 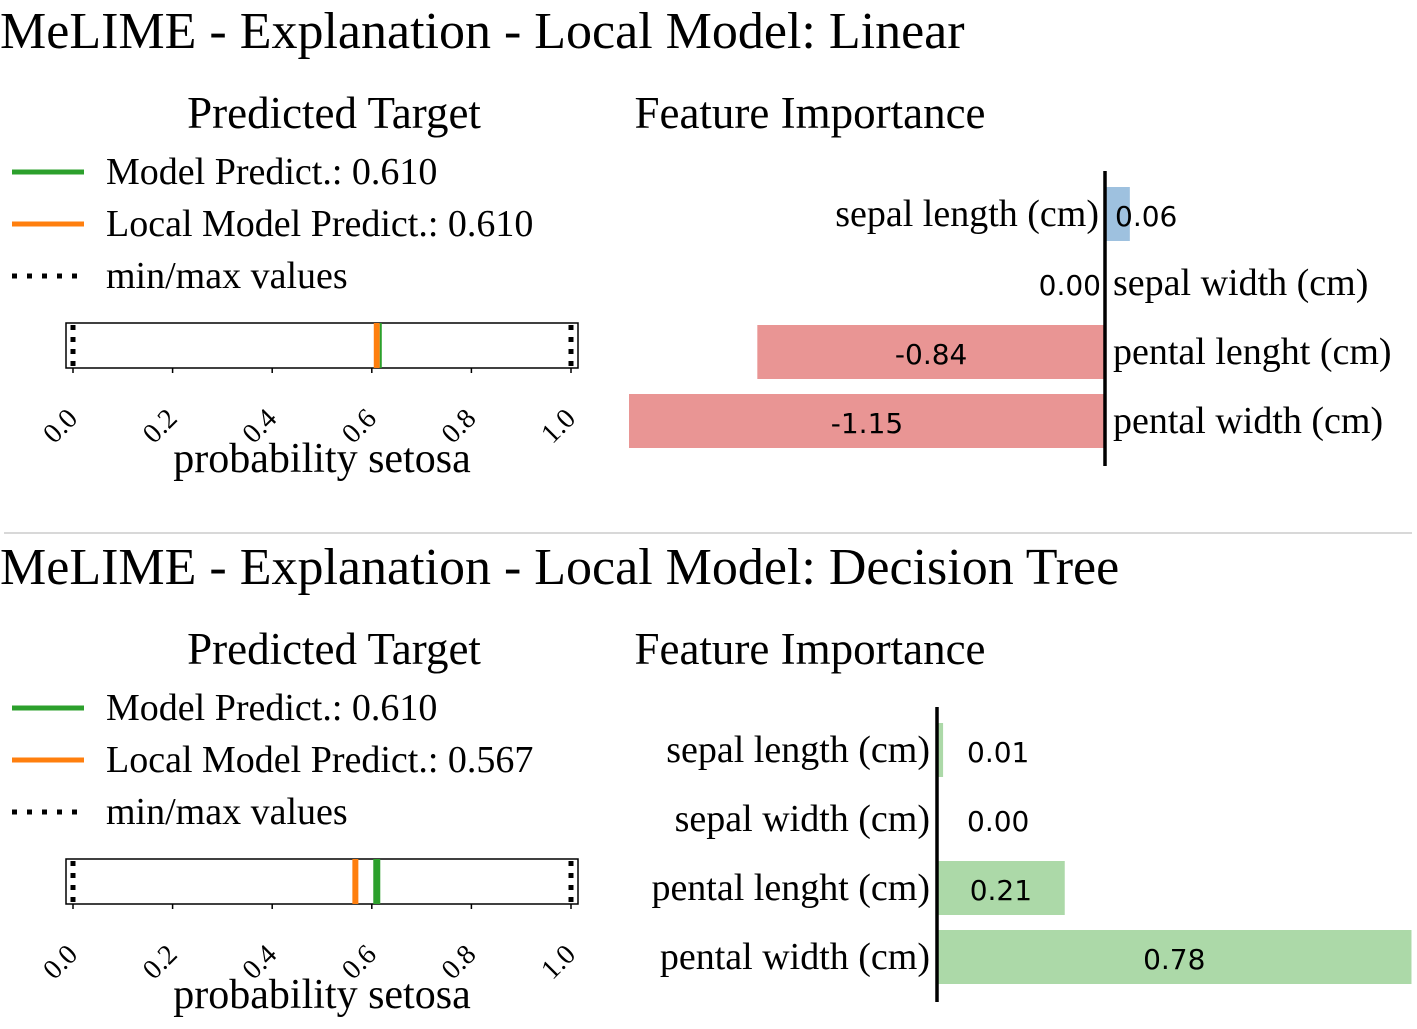 What do you see at coordinates (998, 752) in the screenshot?
I see `feature-value-label: 0.01` at bounding box center [998, 752].